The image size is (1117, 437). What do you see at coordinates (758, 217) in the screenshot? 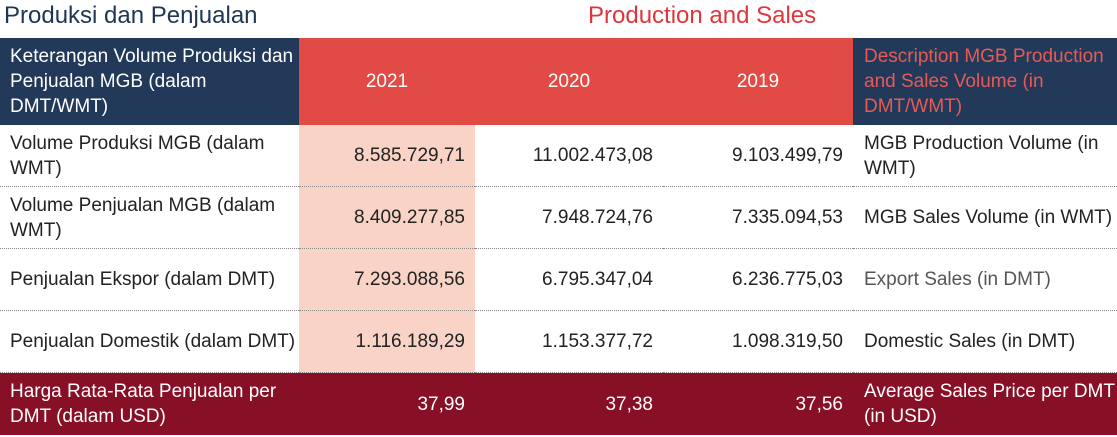
I see `cell-2019: 7.335.094,53` at bounding box center [758, 217].